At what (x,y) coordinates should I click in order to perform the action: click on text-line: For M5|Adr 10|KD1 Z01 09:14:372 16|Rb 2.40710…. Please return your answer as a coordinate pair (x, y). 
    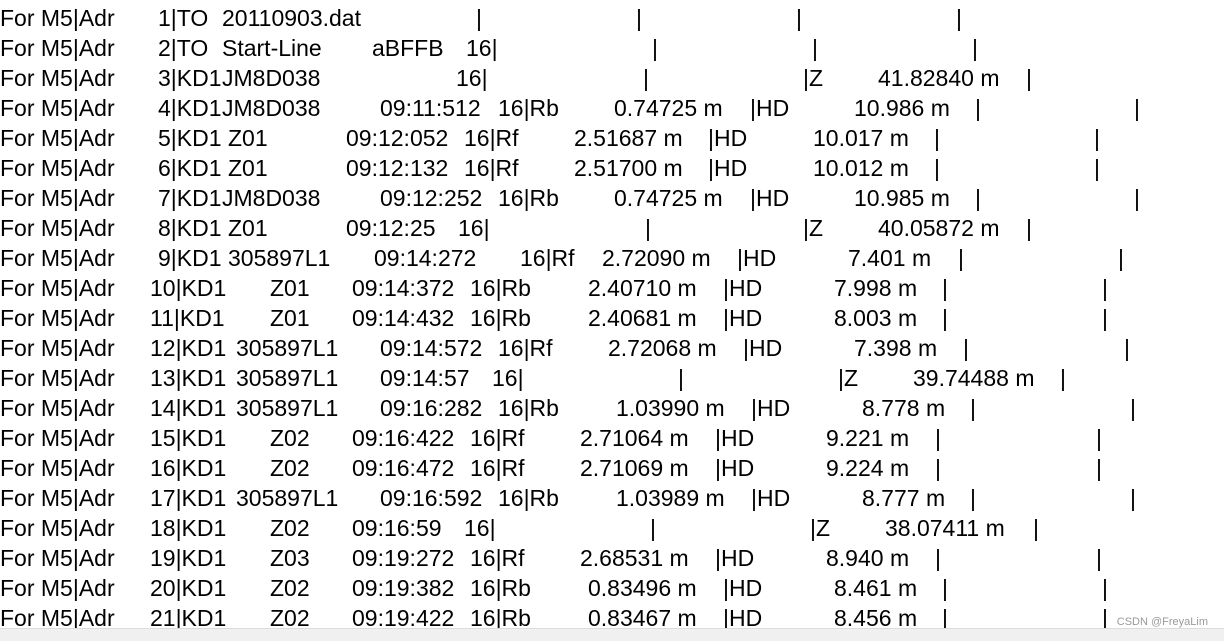
    Looking at the image, I should click on (612, 288).